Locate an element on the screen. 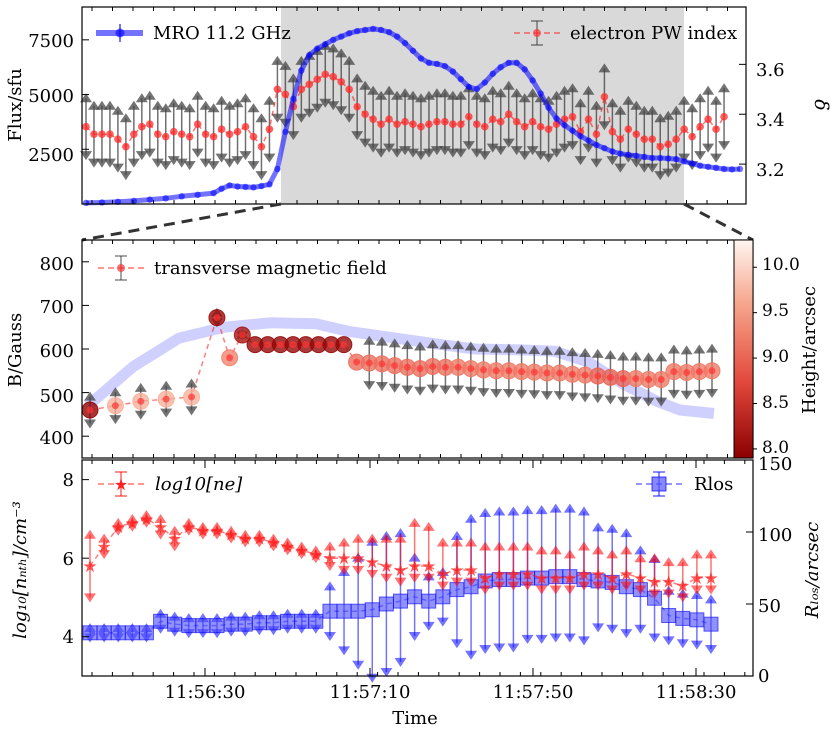  bot-ytick-right-100: 100 is located at coordinates (775, 535).